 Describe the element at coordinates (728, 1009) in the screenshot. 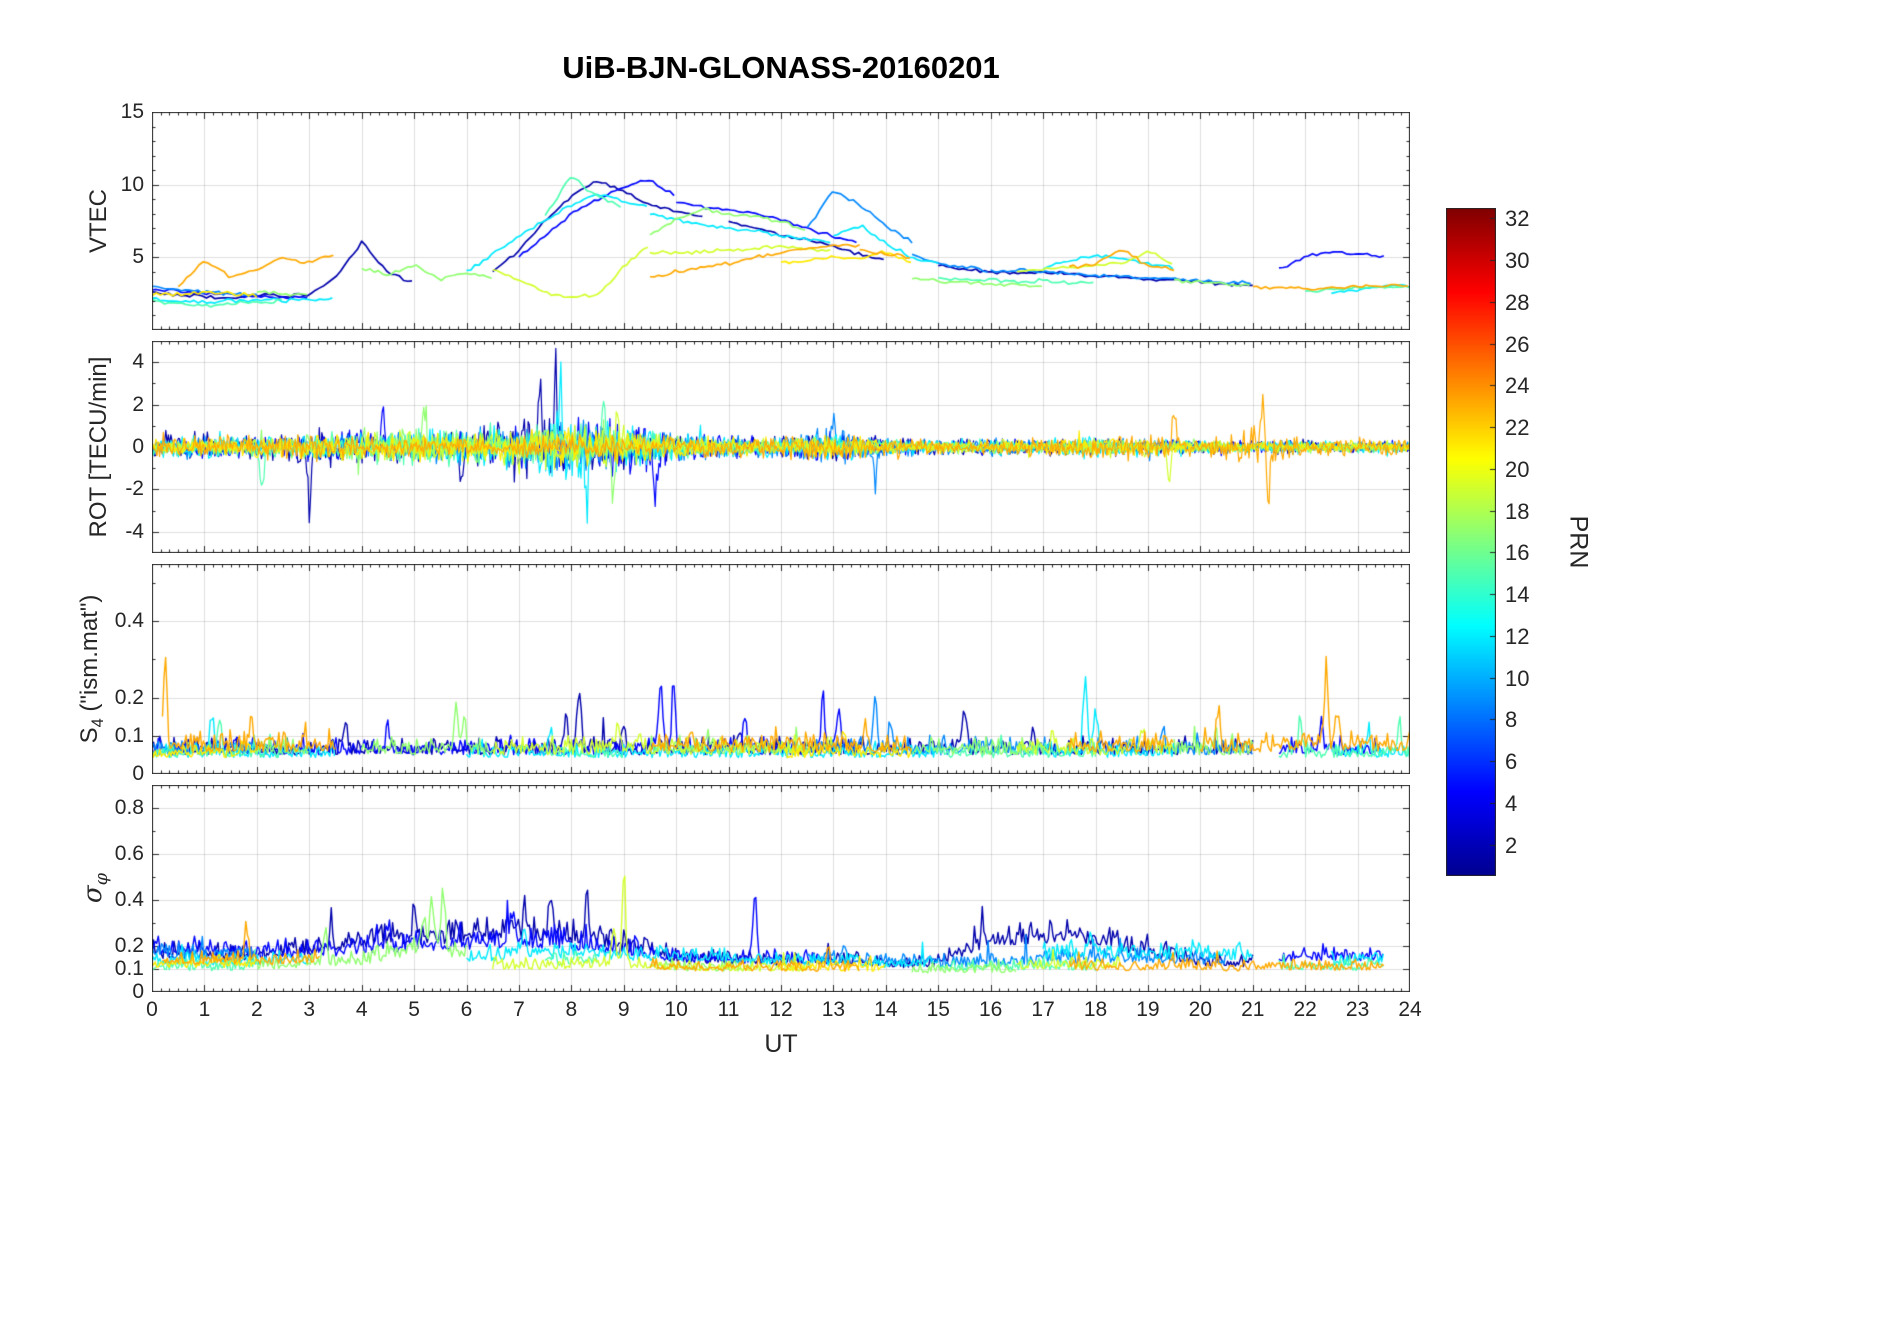

I see `x-tick-label: 11` at that location.